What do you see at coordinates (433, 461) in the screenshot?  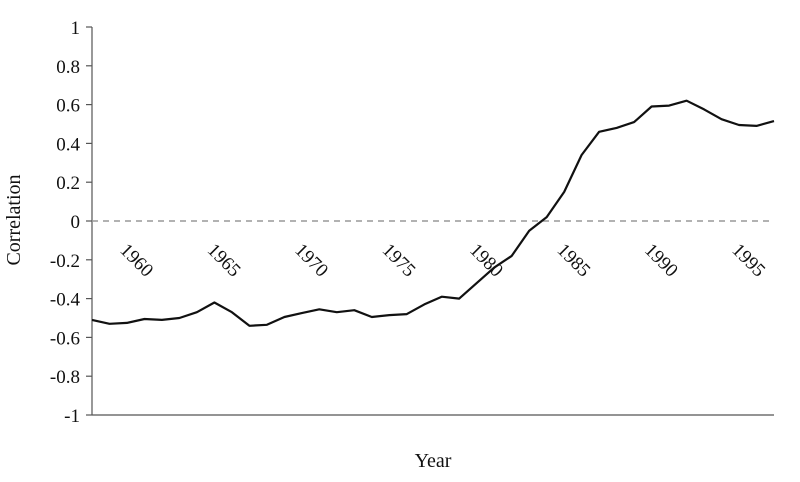 I see `x-axis-title: Year` at bounding box center [433, 461].